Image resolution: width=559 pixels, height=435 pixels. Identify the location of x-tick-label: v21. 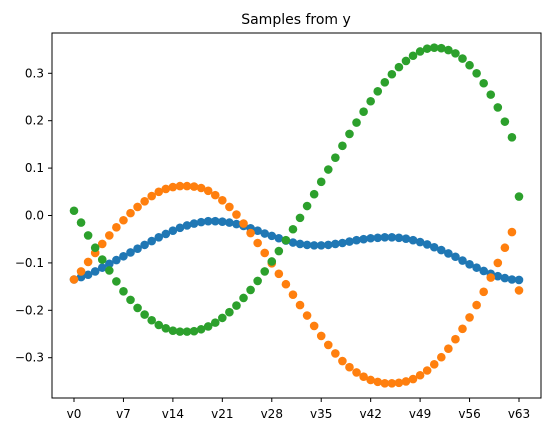
(222, 414).